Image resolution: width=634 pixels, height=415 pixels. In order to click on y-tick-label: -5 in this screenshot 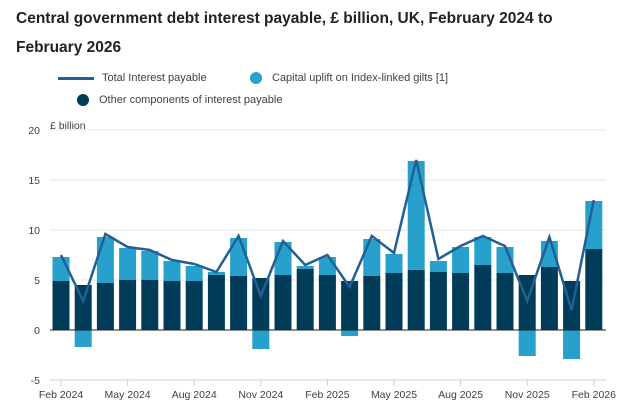, I will do `click(35, 381)`.